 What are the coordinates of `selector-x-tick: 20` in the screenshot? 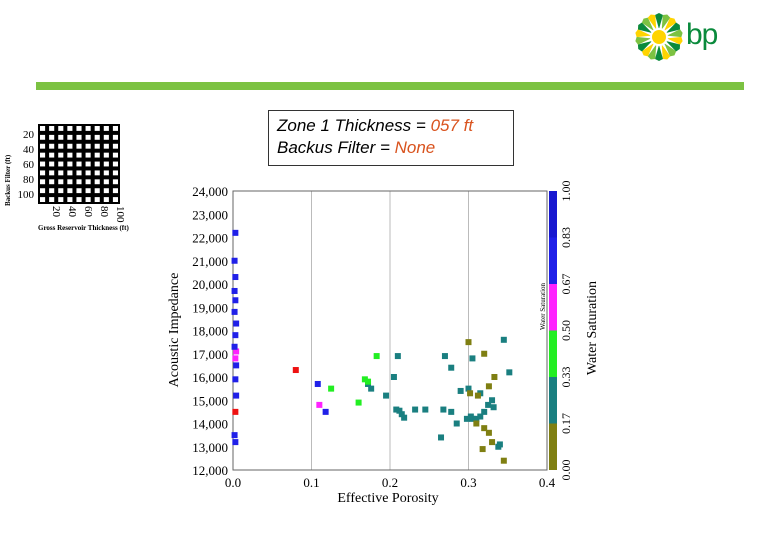 It's located at (56, 212).